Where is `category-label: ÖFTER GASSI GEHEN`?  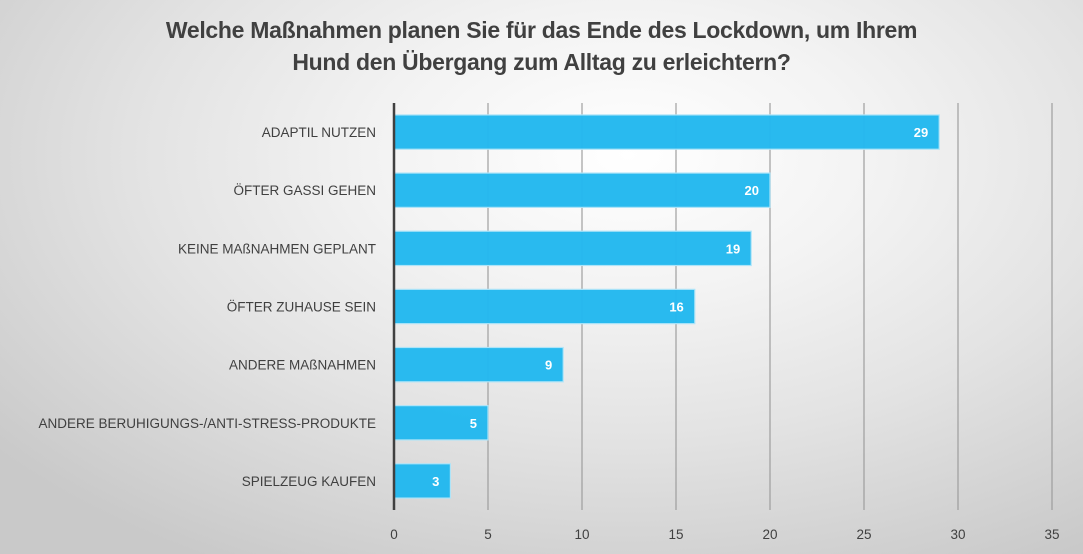
category-label: ÖFTER GASSI GEHEN is located at coordinates (304, 190).